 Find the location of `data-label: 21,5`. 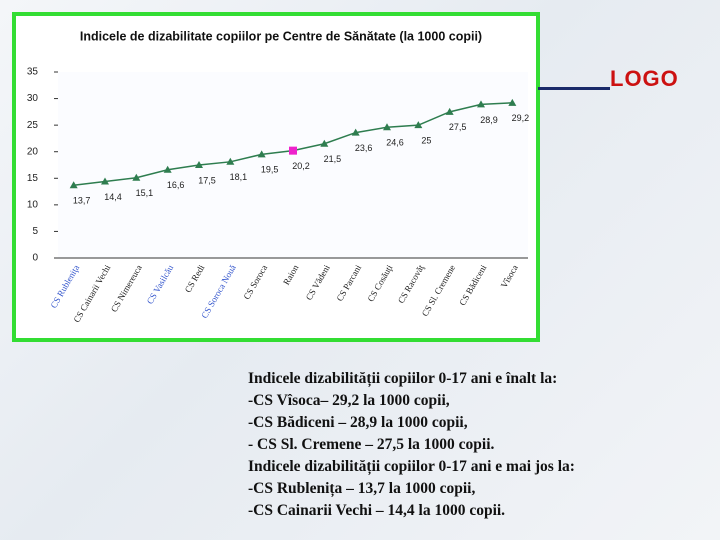

data-label: 21,5 is located at coordinates (333, 159).